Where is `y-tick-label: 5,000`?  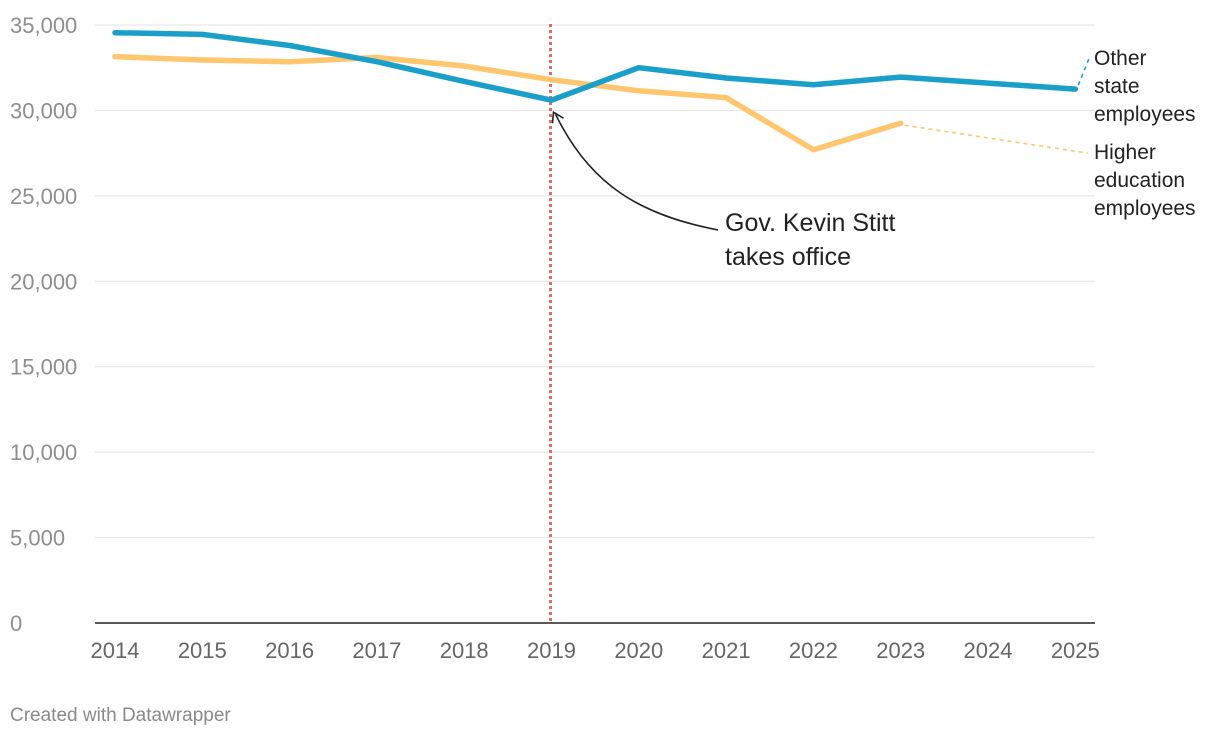
y-tick-label: 5,000 is located at coordinates (37, 538).